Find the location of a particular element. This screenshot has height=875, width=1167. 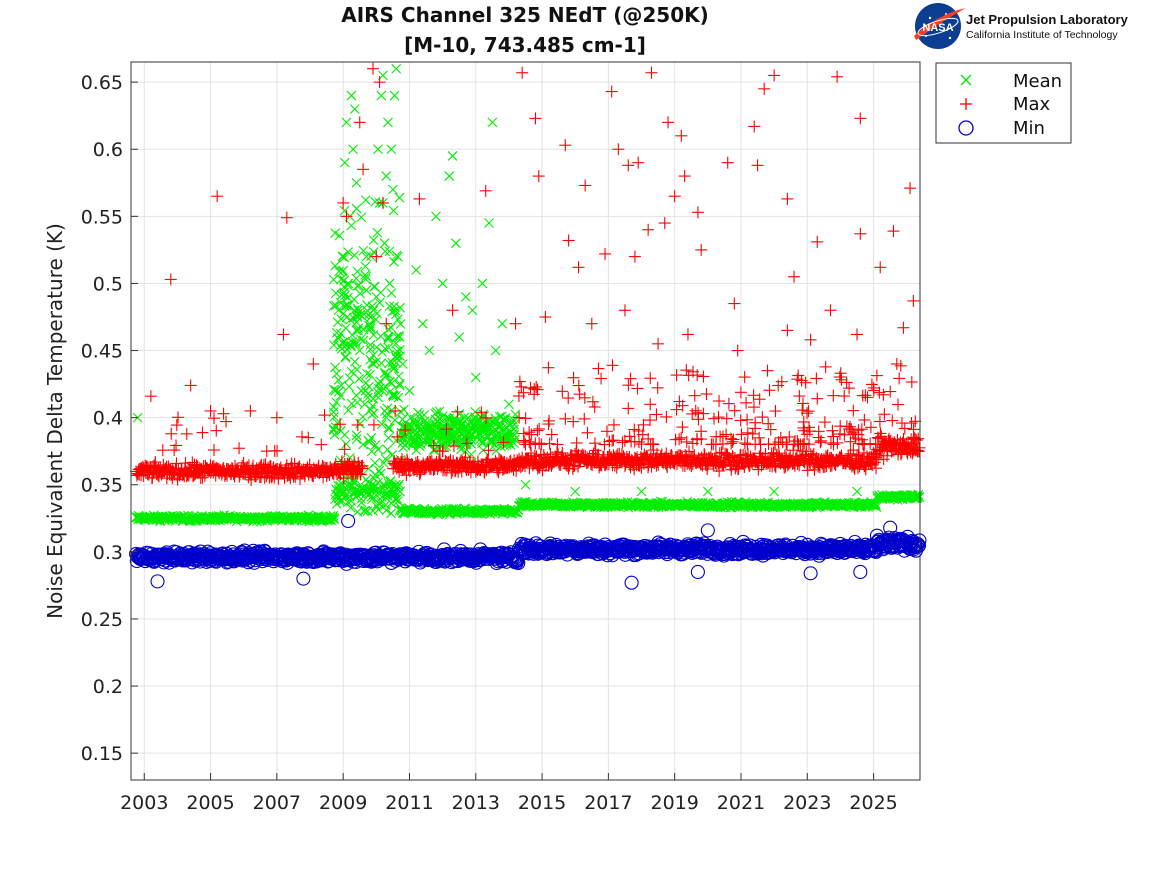

x-tick-label: 2023 is located at coordinates (807, 803).